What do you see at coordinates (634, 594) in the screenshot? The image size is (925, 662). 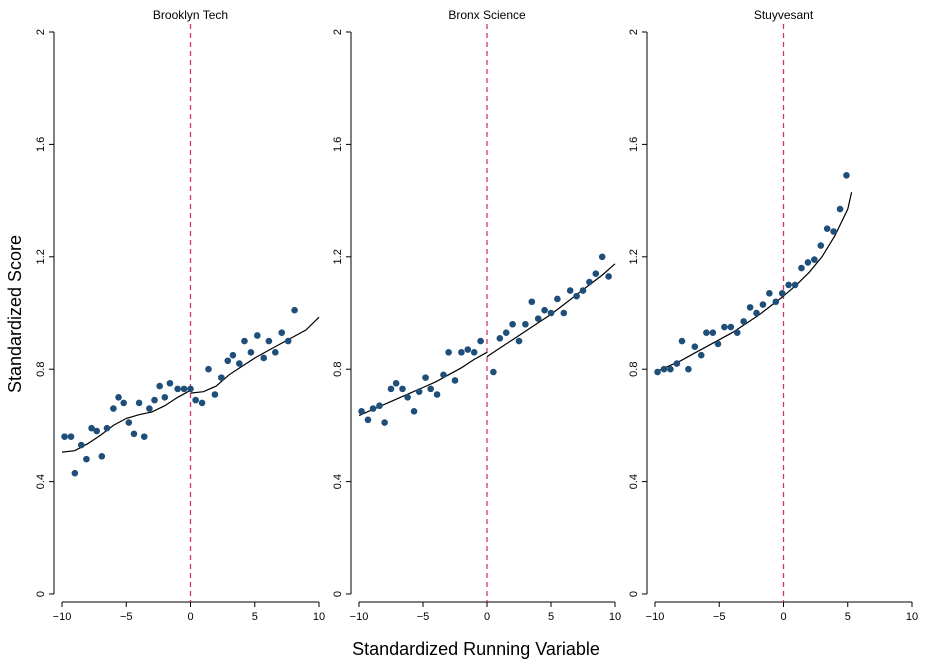 I see `y-tick-label: 0` at bounding box center [634, 594].